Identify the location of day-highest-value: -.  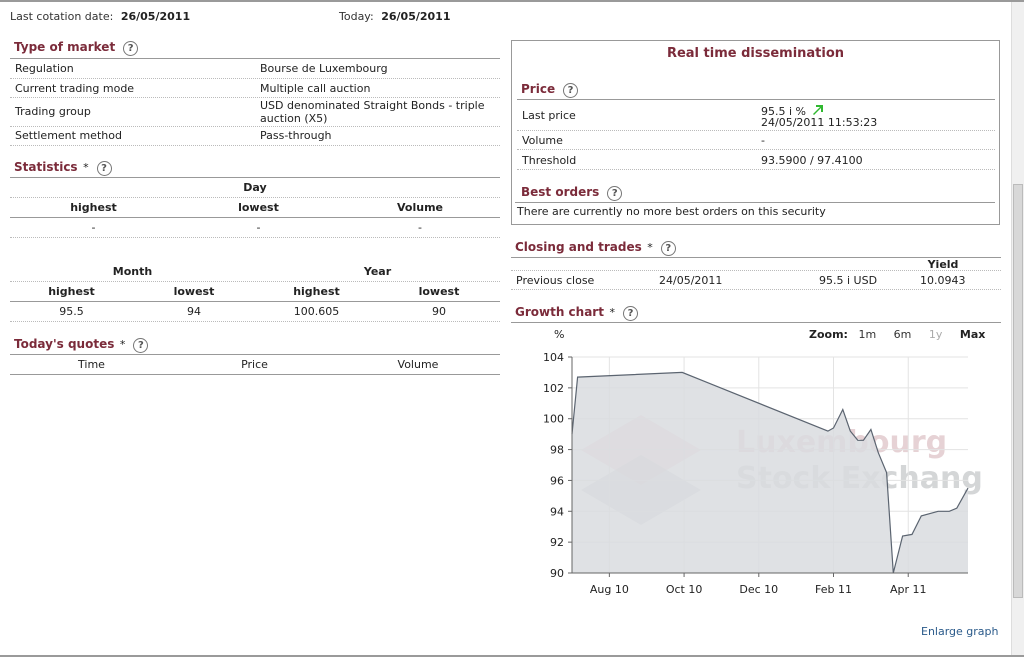
(93, 227).